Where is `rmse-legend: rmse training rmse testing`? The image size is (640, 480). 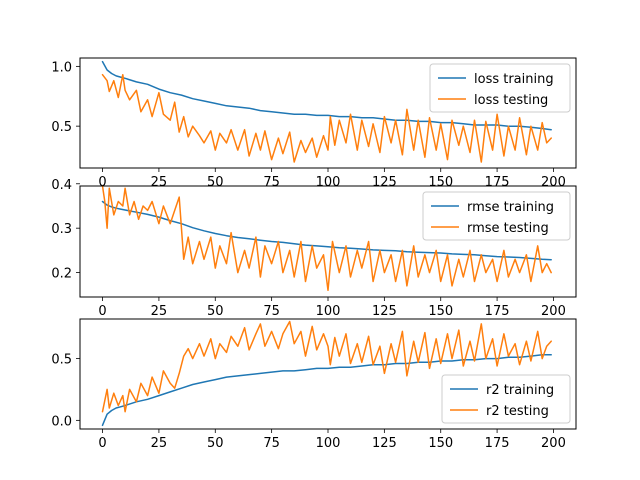 rmse-legend: rmse training rmse testing is located at coordinates (496, 216).